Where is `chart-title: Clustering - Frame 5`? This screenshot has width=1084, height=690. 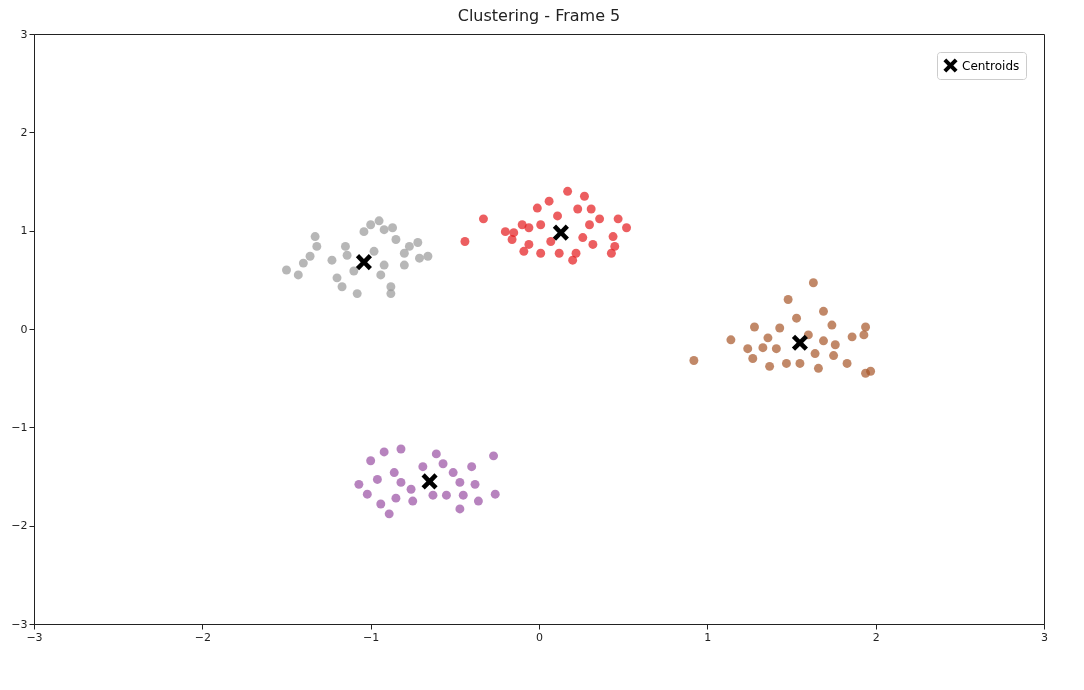
chart-title: Clustering - Frame 5 is located at coordinates (539, 15).